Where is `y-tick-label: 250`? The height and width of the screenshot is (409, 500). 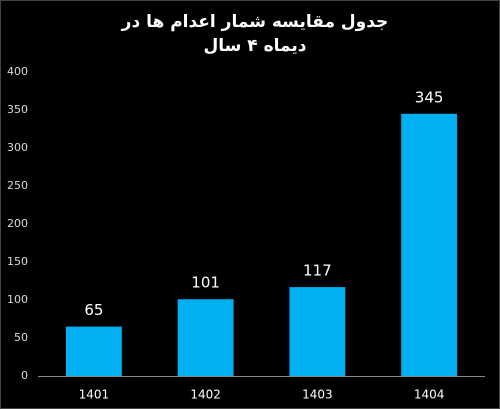
y-tick-label: 250 is located at coordinates (17, 185).